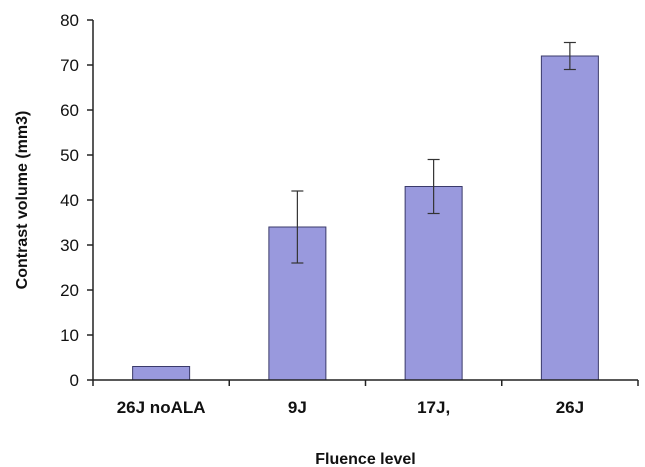  I want to click on y-tick-label: 80, so click(69, 20).